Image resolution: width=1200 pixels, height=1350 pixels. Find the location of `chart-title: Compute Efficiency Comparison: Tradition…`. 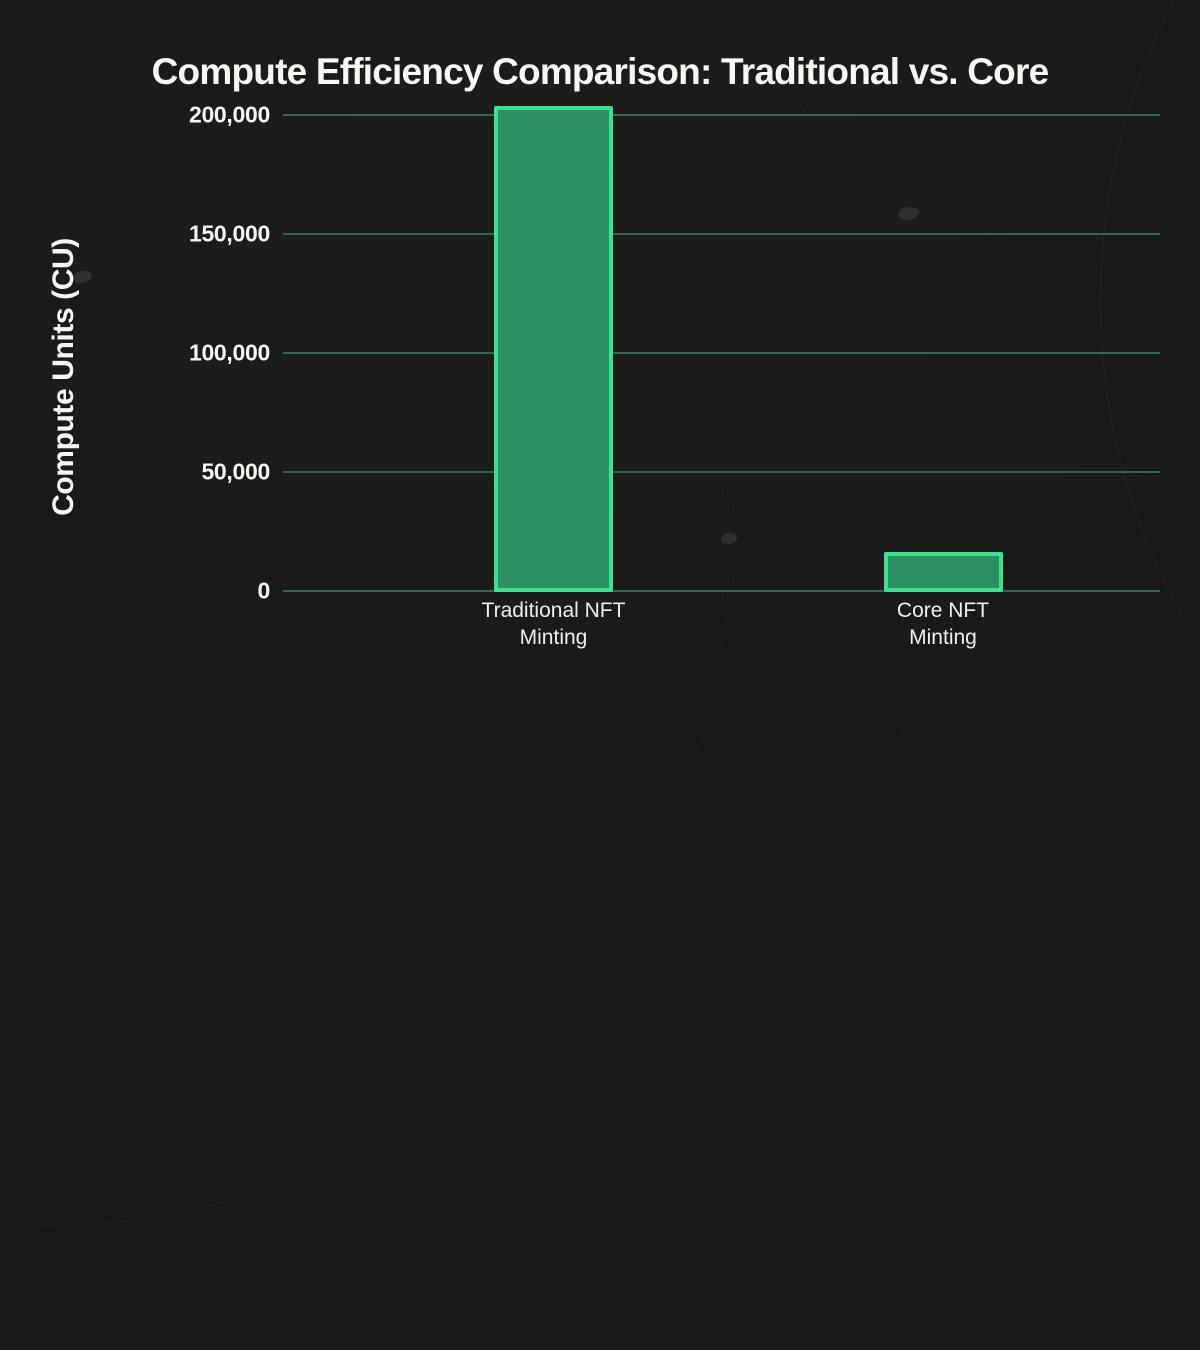

chart-title: Compute Efficiency Comparison: Tradition… is located at coordinates (600, 71).